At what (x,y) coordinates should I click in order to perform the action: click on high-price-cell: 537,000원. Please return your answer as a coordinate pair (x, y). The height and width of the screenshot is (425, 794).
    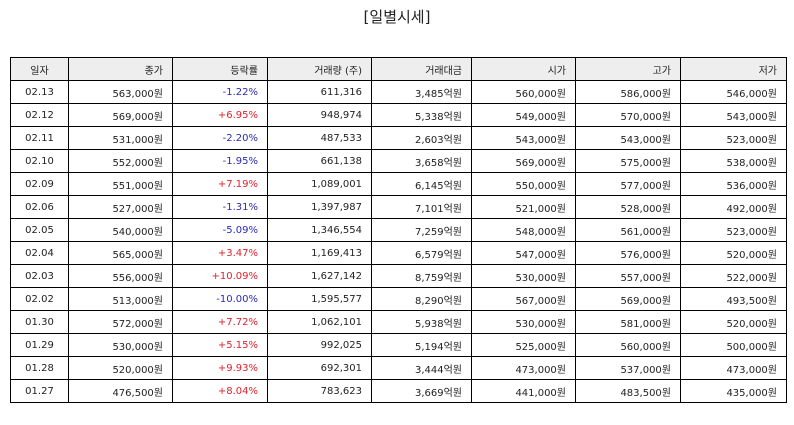
    Looking at the image, I should click on (628, 368).